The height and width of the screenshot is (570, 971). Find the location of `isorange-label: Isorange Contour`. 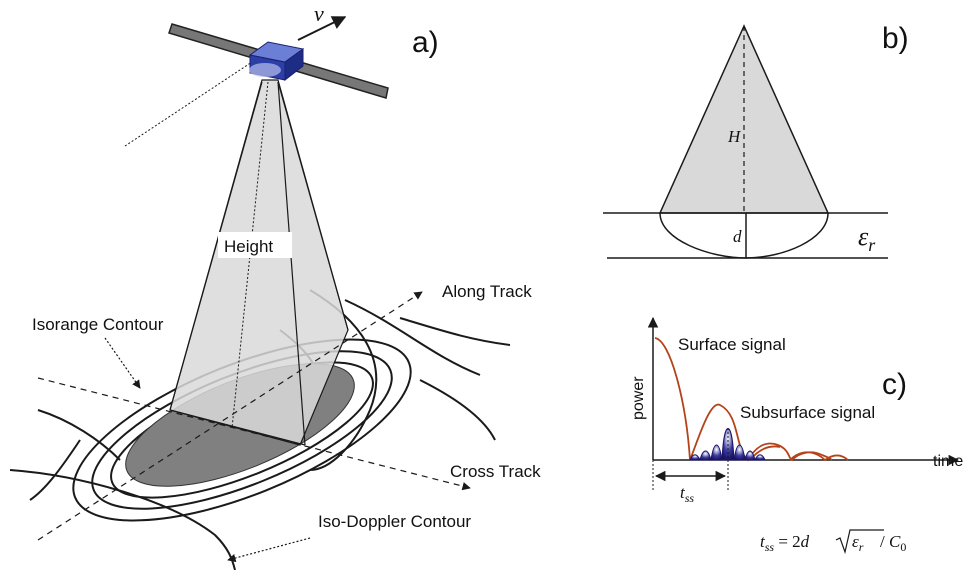

isorange-label: Isorange Contour is located at coordinates (98, 324).